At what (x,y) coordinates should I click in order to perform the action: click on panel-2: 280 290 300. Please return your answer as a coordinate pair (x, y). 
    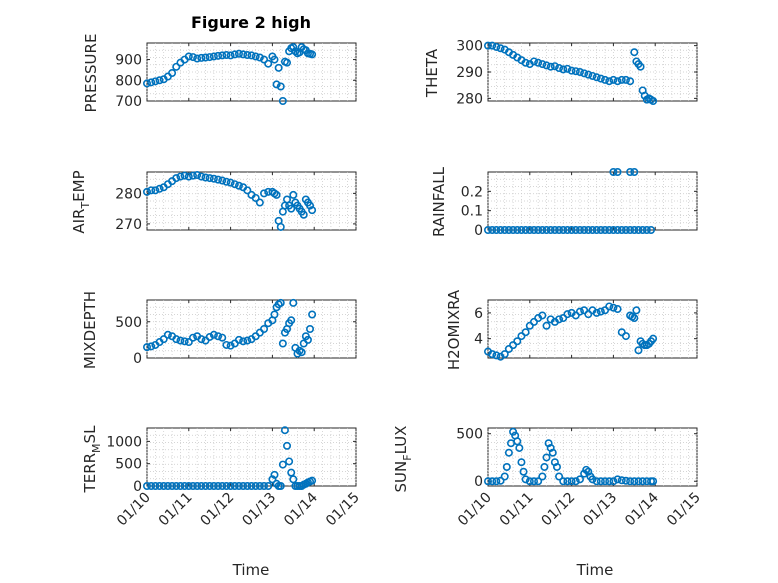
    Looking at the image, I should click on (577, 73).